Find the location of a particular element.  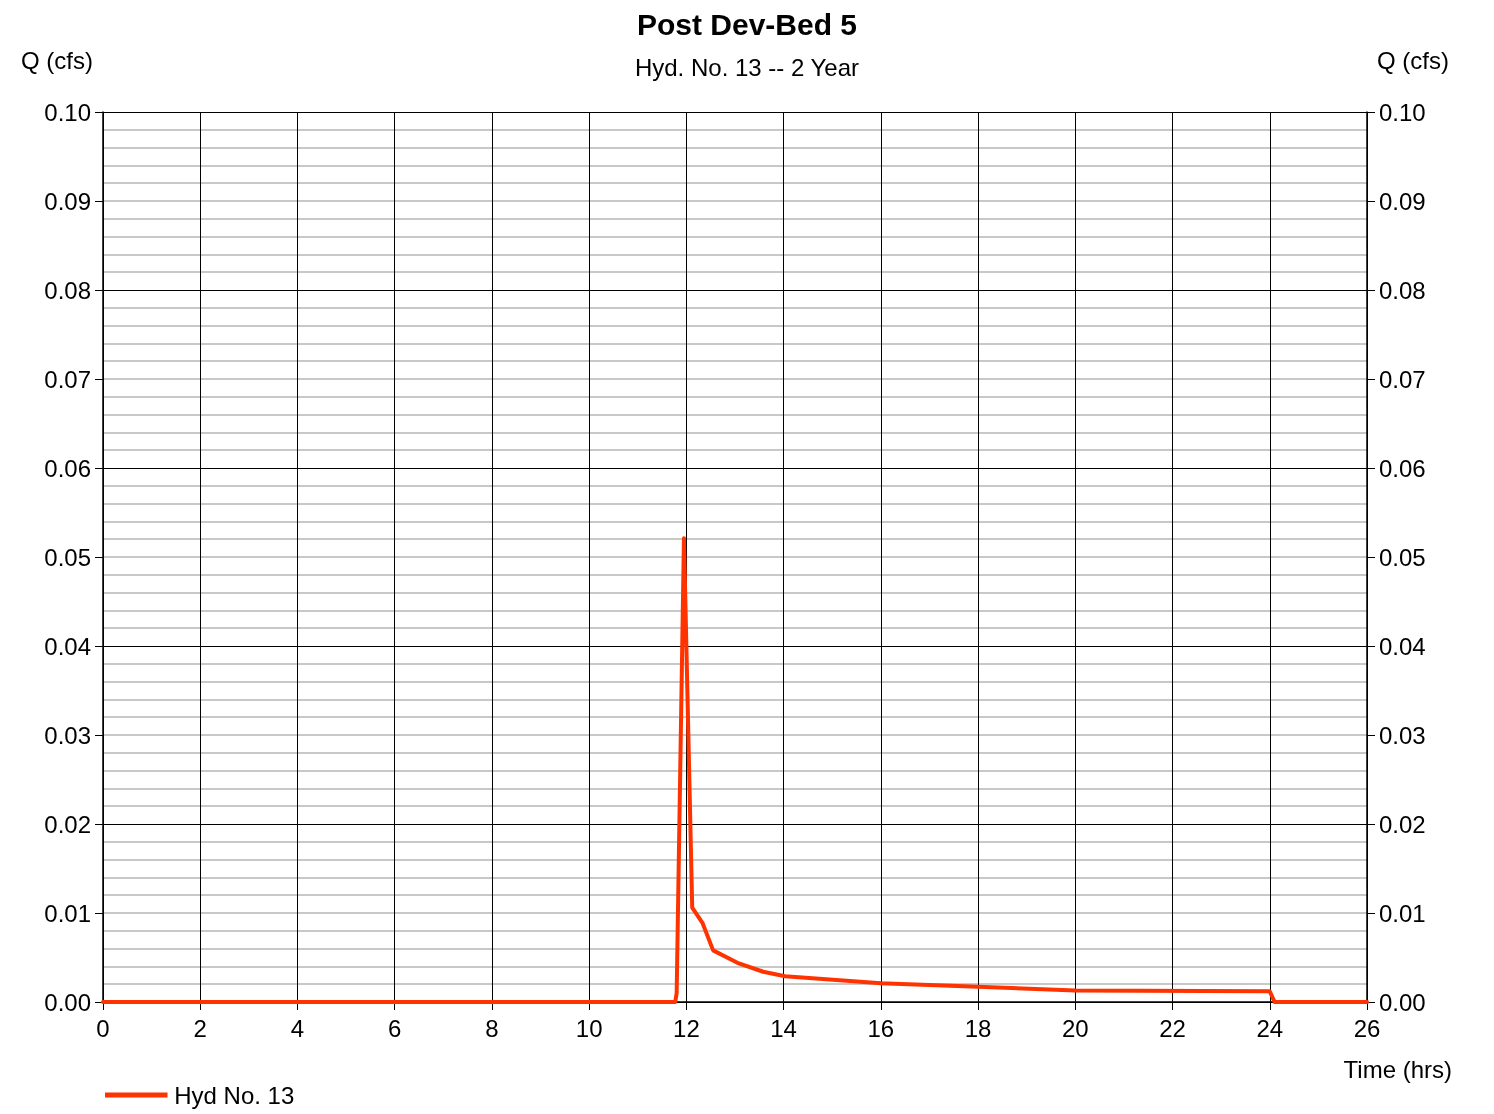

x-tick-label: 10 is located at coordinates (589, 1028).